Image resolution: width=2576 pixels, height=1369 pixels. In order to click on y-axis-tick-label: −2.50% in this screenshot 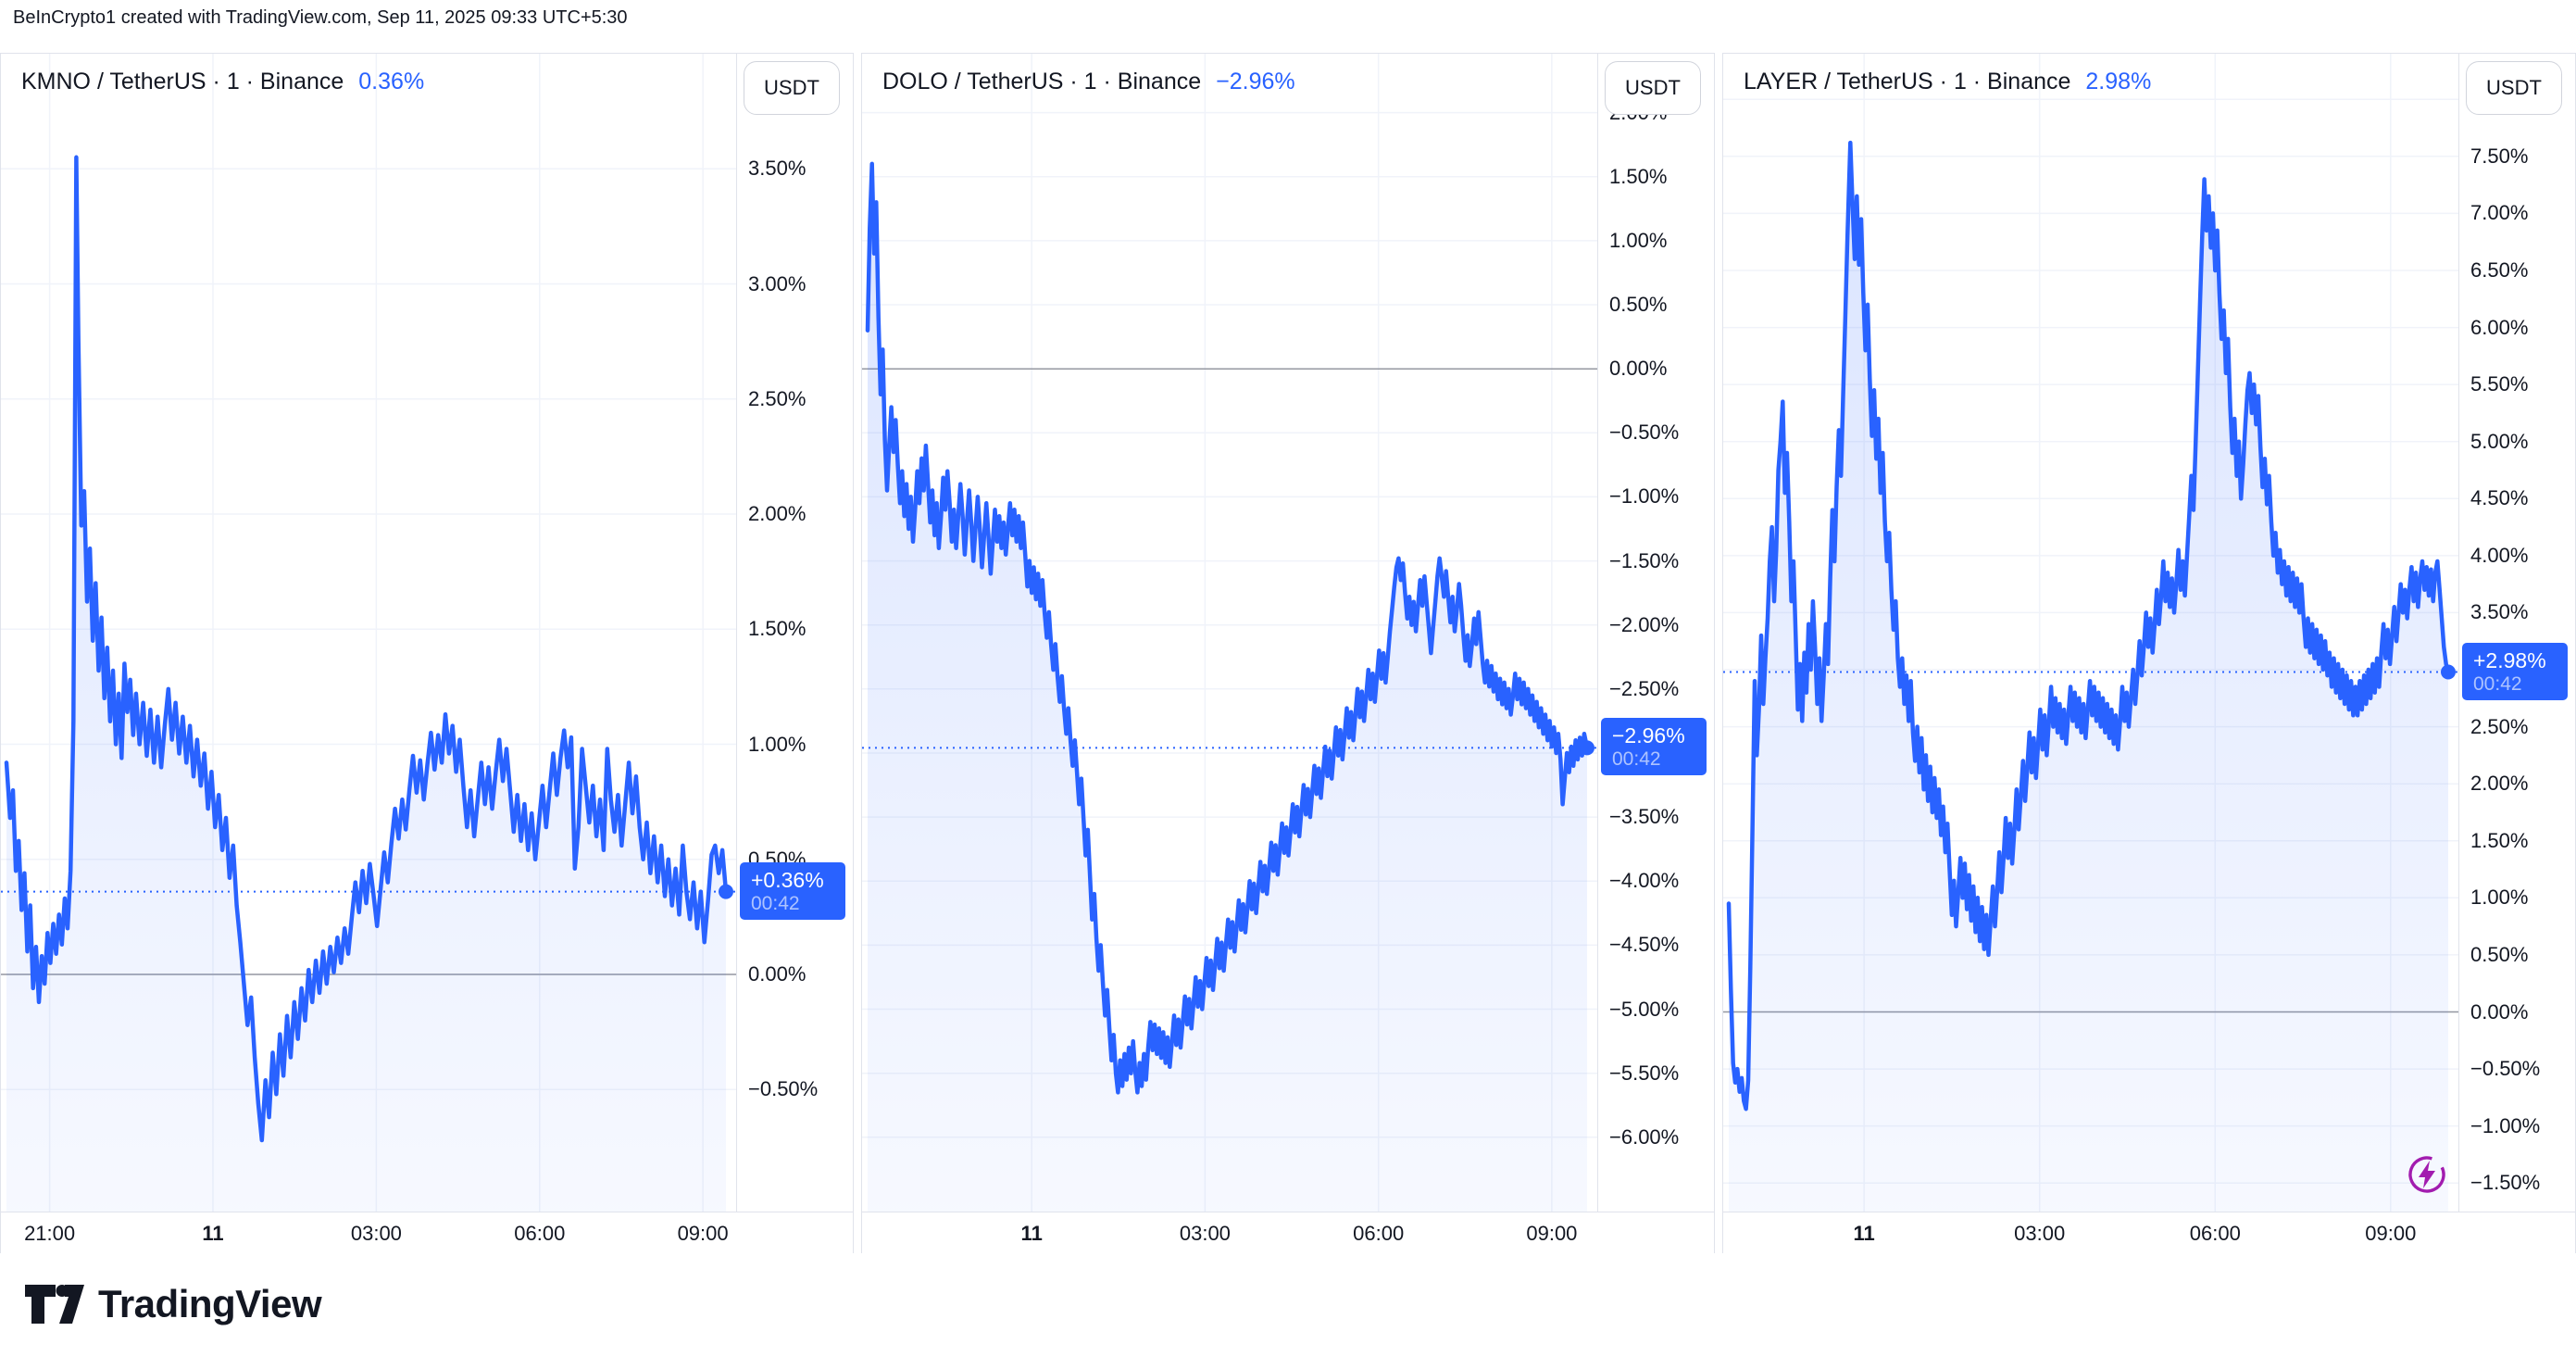, I will do `click(1644, 688)`.